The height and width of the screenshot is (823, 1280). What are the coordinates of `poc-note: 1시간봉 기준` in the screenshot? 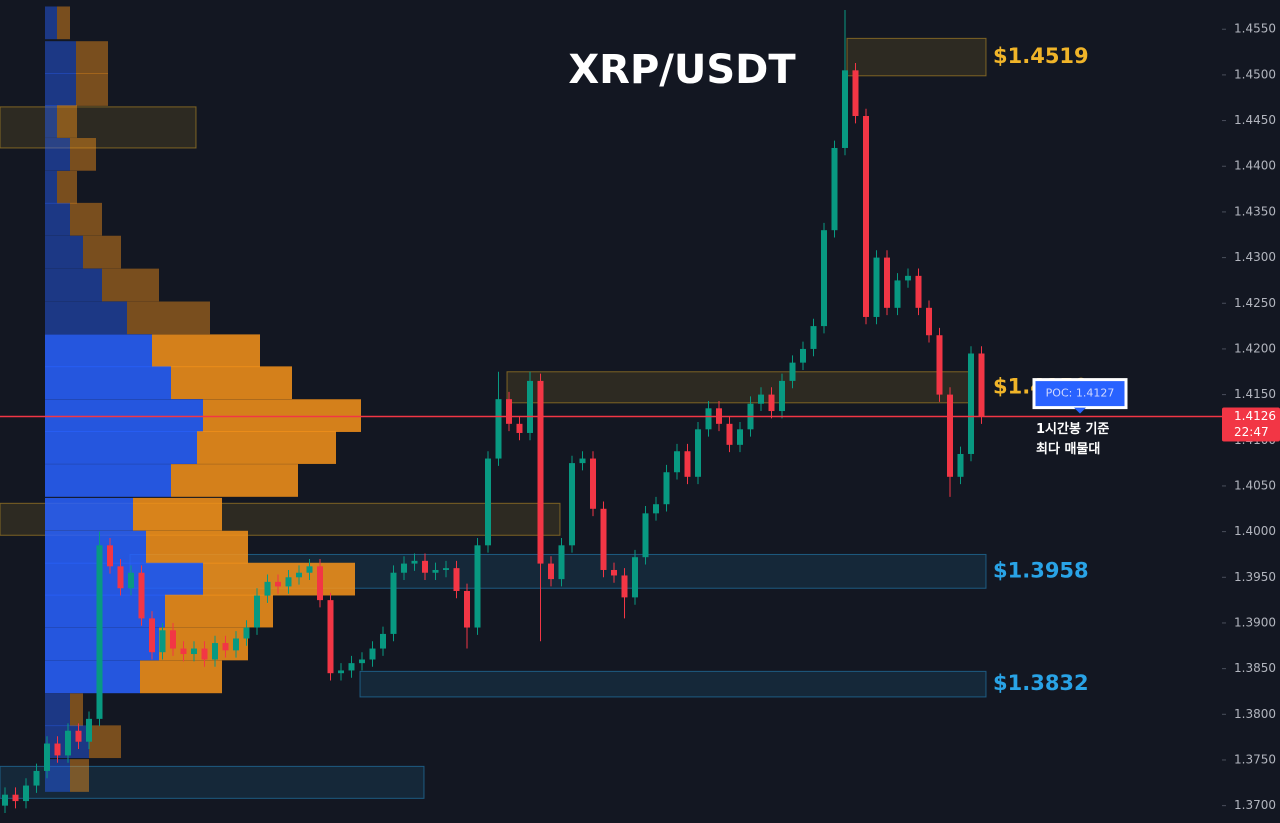 It's located at (1072, 429).